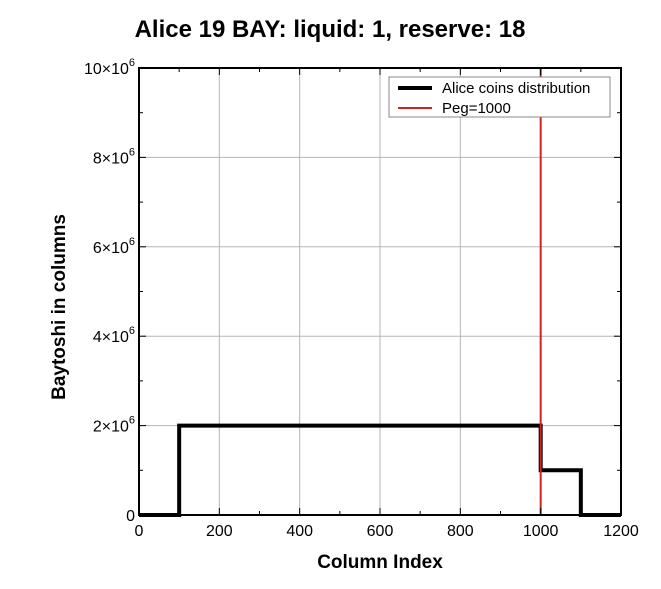 The height and width of the screenshot is (589, 661). I want to click on legend-label-peg: Peg=1000, so click(476, 108).